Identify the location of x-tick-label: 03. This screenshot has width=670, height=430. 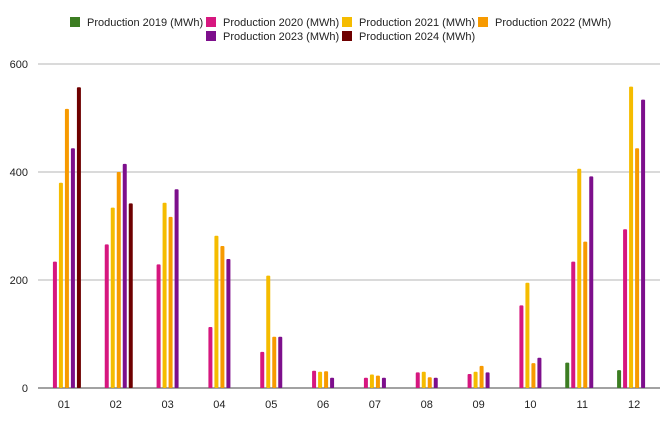
(167, 405).